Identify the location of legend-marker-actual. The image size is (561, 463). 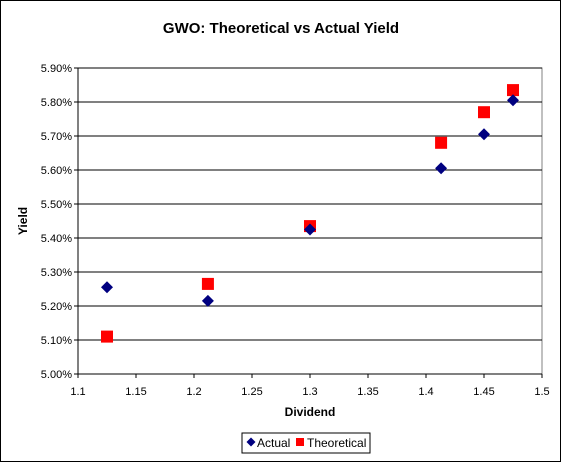
(251, 442).